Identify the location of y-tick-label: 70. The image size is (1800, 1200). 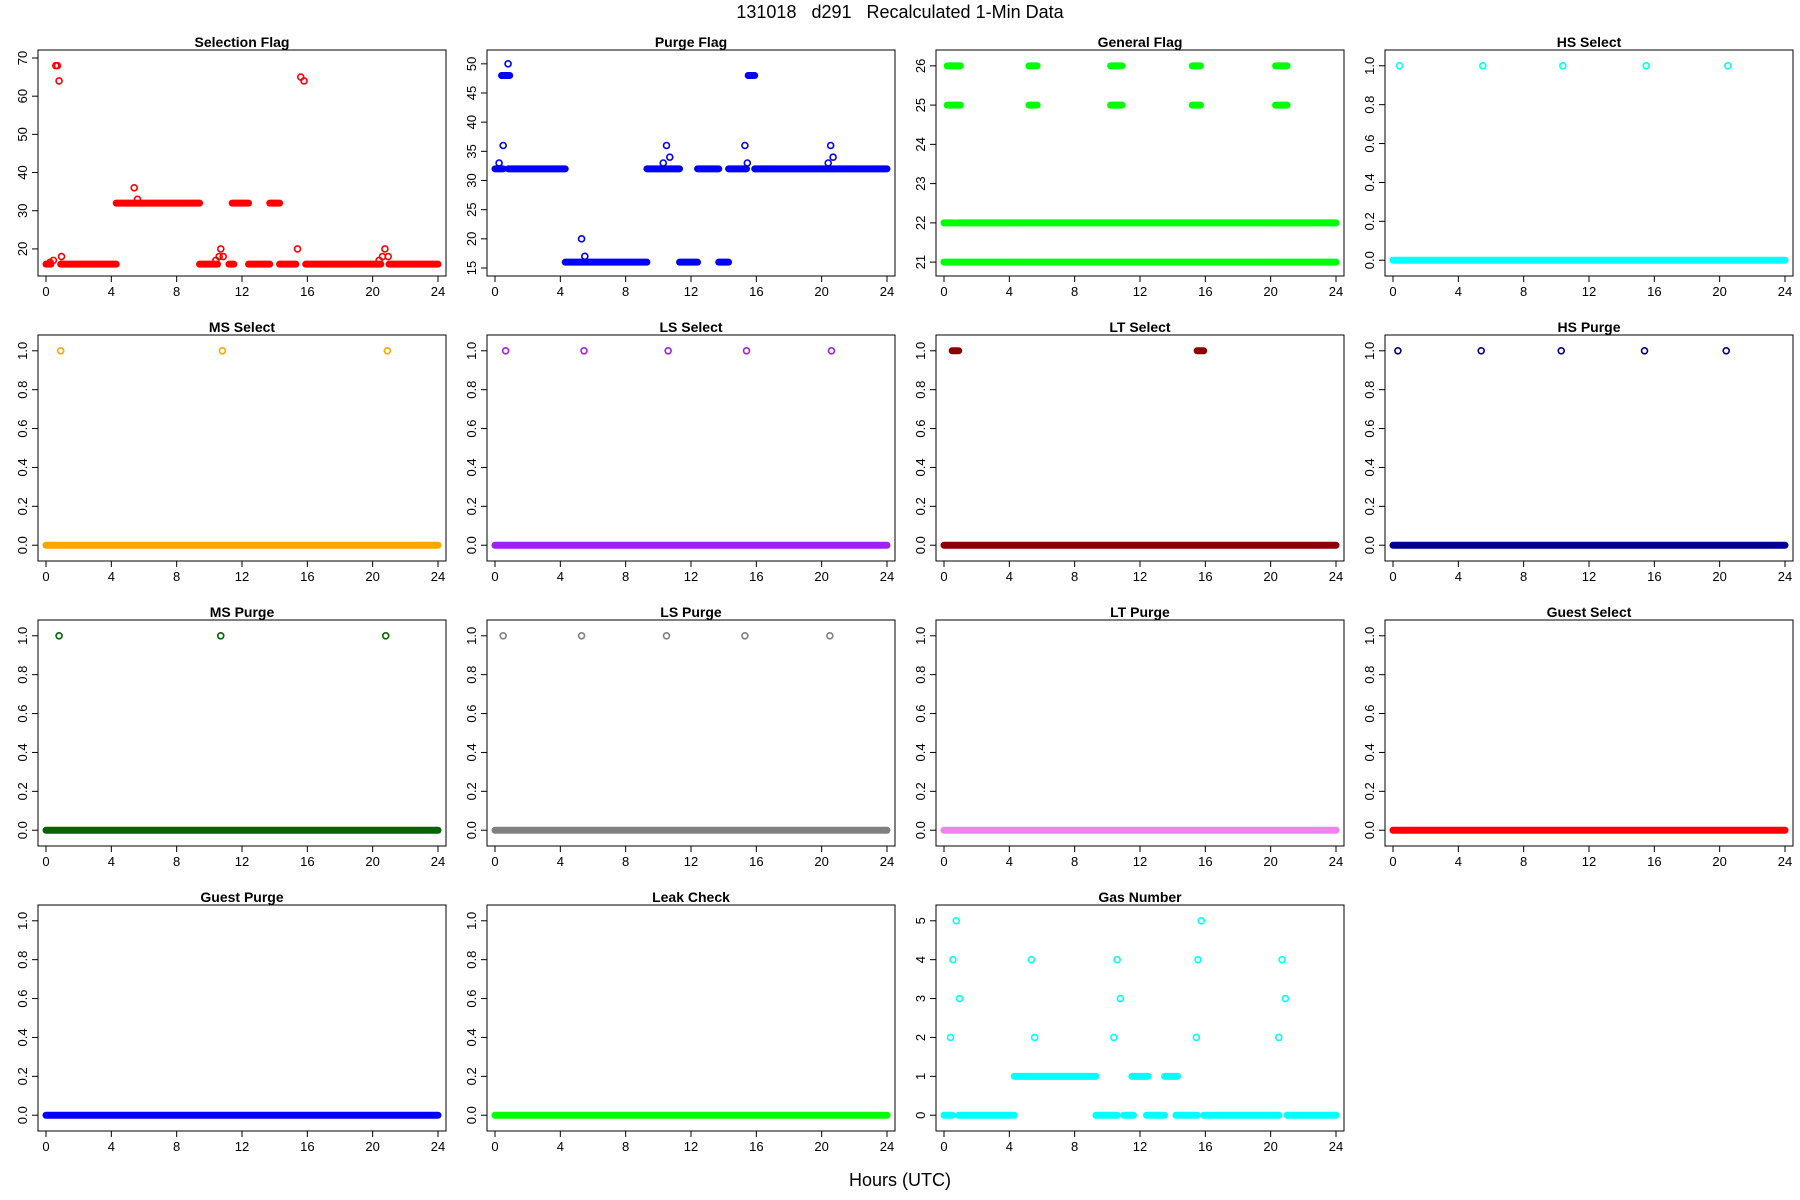
(22, 58).